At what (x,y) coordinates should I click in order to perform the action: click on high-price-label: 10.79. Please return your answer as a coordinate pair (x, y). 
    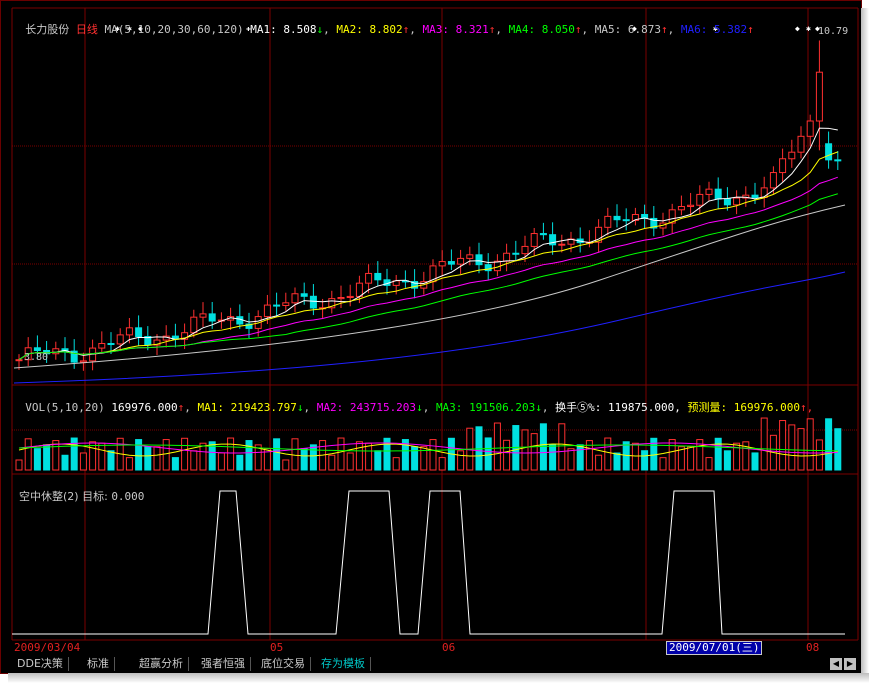
    Looking at the image, I should click on (833, 31).